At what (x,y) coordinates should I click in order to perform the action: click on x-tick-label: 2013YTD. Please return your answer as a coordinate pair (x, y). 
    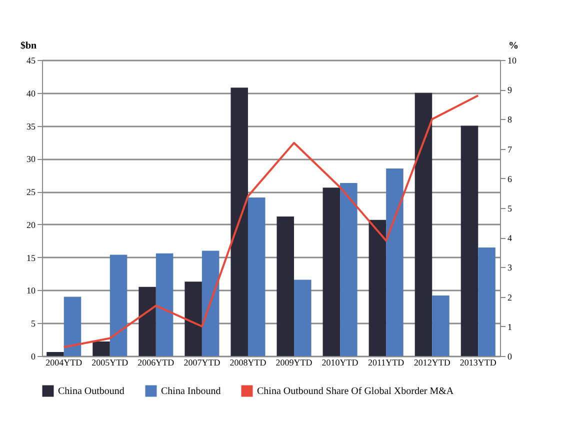
    Looking at the image, I should click on (478, 363).